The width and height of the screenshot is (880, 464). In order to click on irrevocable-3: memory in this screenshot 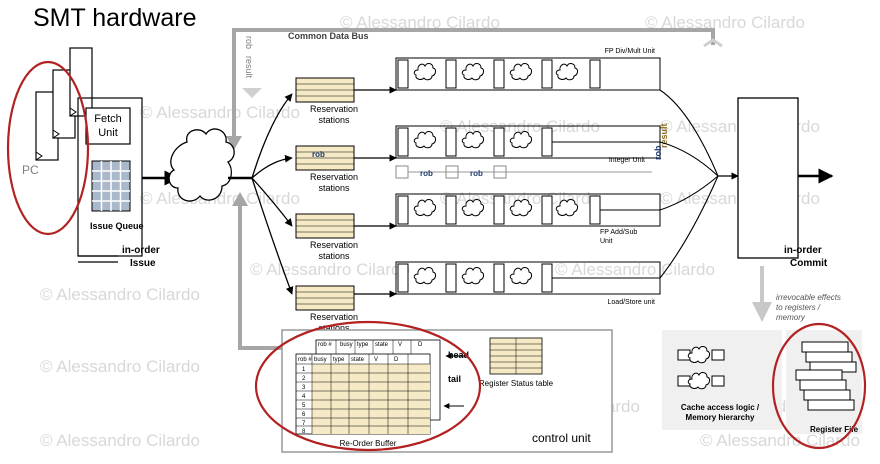, I will do `click(791, 317)`.